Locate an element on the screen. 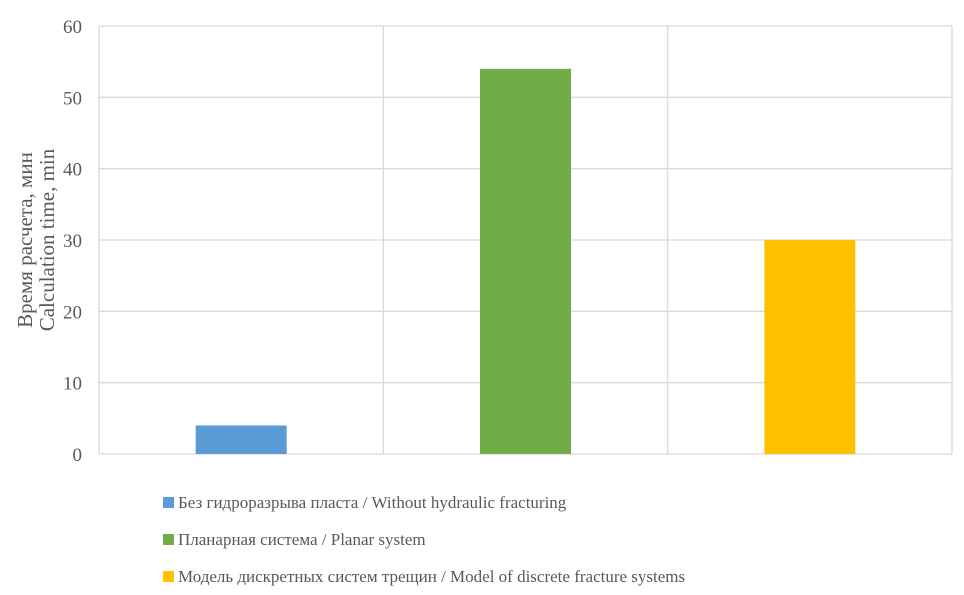 The height and width of the screenshot is (595, 964). y-tick-label: 30 is located at coordinates (72, 241).